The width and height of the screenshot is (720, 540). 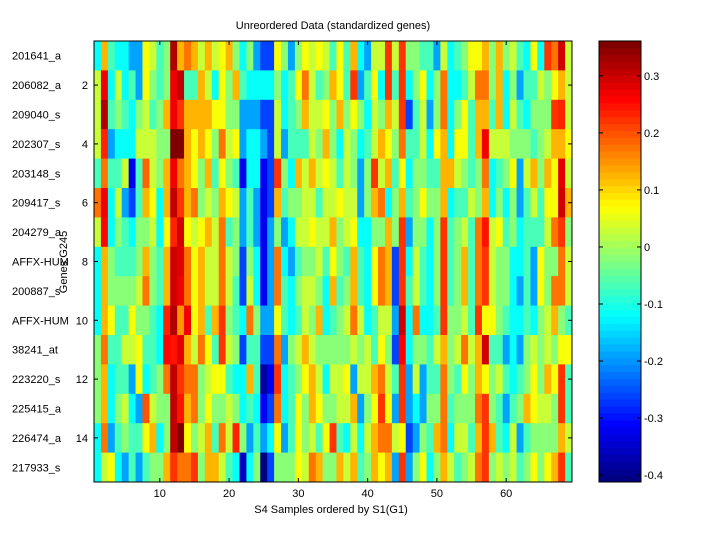 I want to click on y-tick-label: 4, so click(x=85, y=145).